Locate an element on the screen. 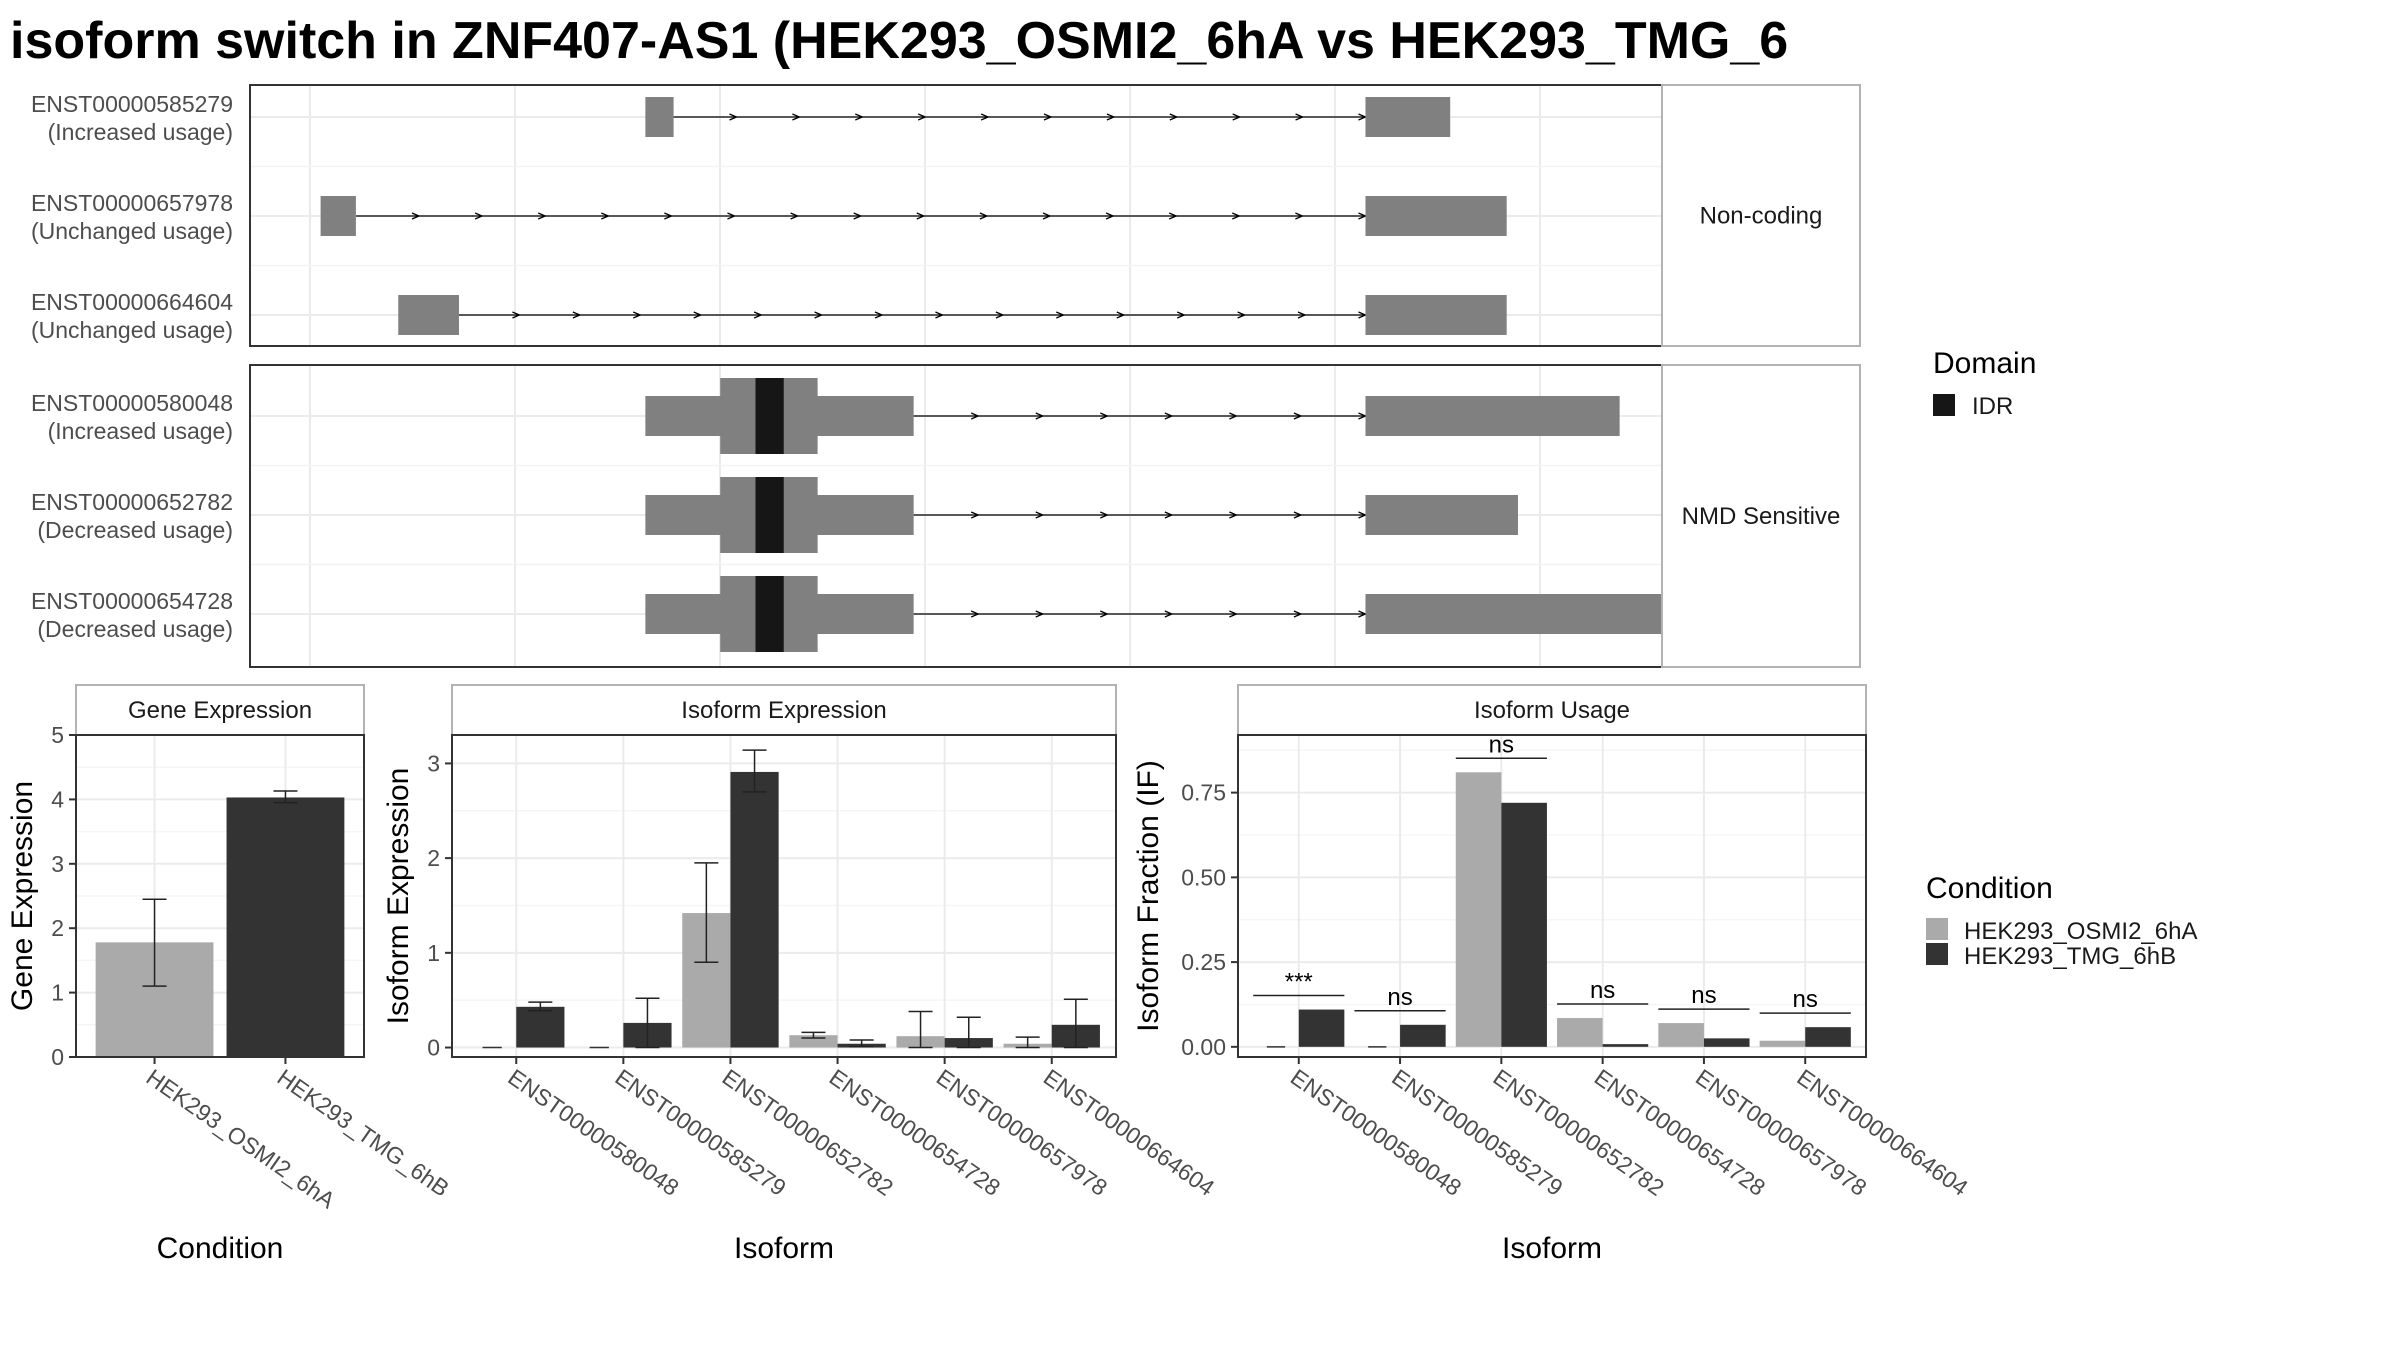 The image size is (2400, 1350). panel-title: Gene Expression is located at coordinates (220, 710).